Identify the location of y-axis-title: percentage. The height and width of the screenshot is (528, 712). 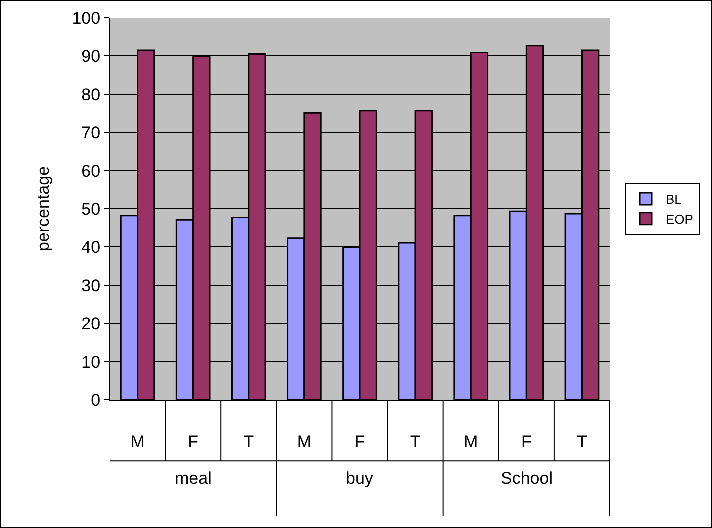
(43, 209).